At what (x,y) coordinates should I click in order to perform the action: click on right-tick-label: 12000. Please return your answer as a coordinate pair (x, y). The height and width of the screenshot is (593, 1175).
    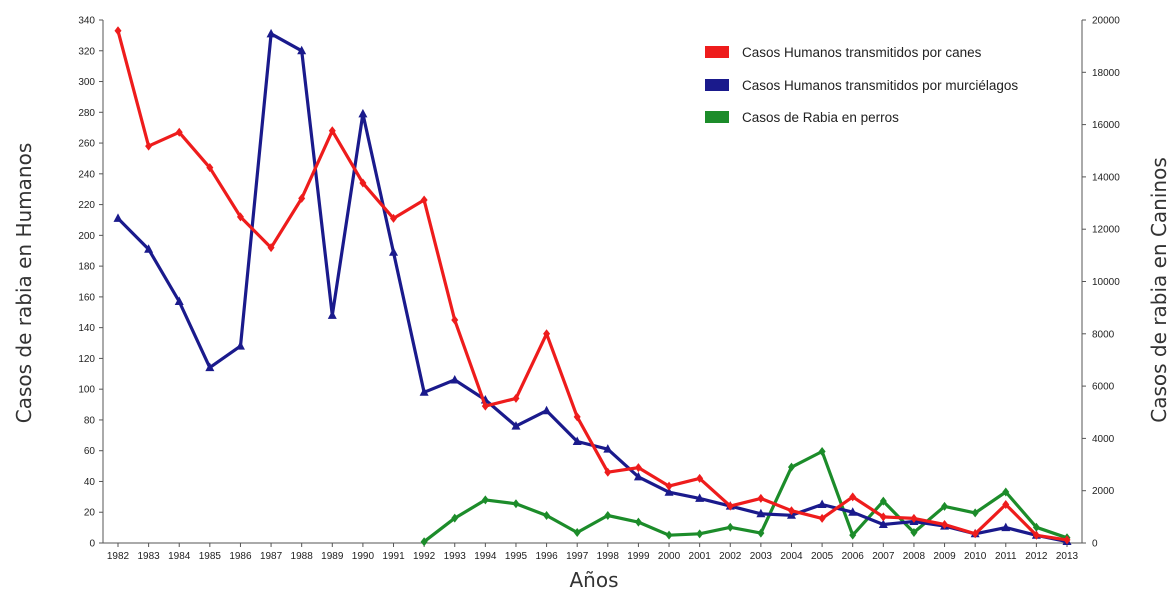
    Looking at the image, I should click on (1106, 230).